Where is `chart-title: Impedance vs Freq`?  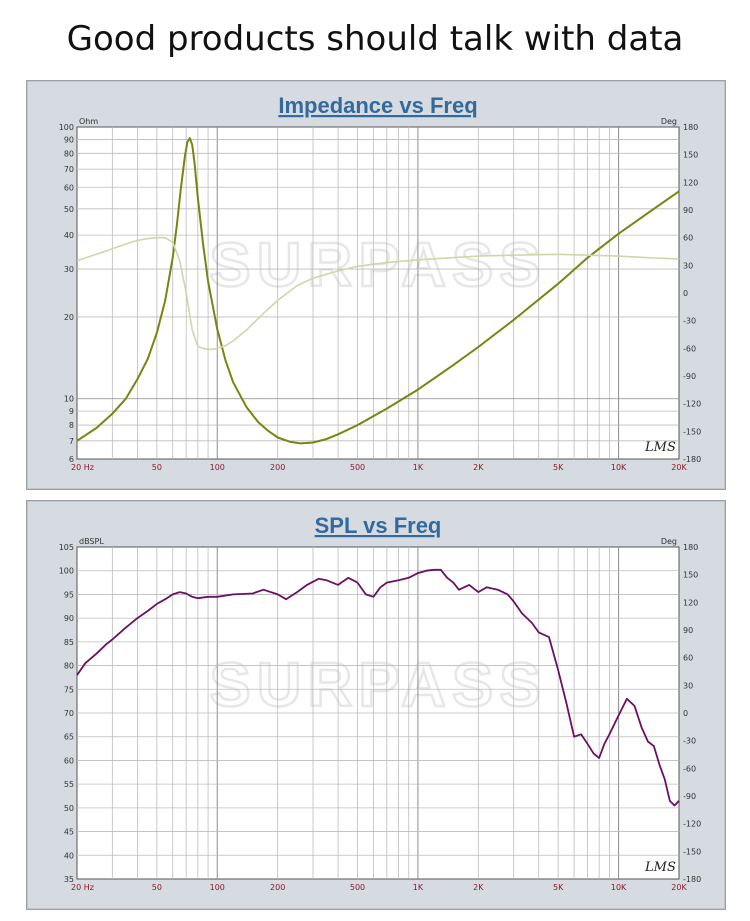
chart-title: Impedance vs Freq is located at coordinates (377, 105).